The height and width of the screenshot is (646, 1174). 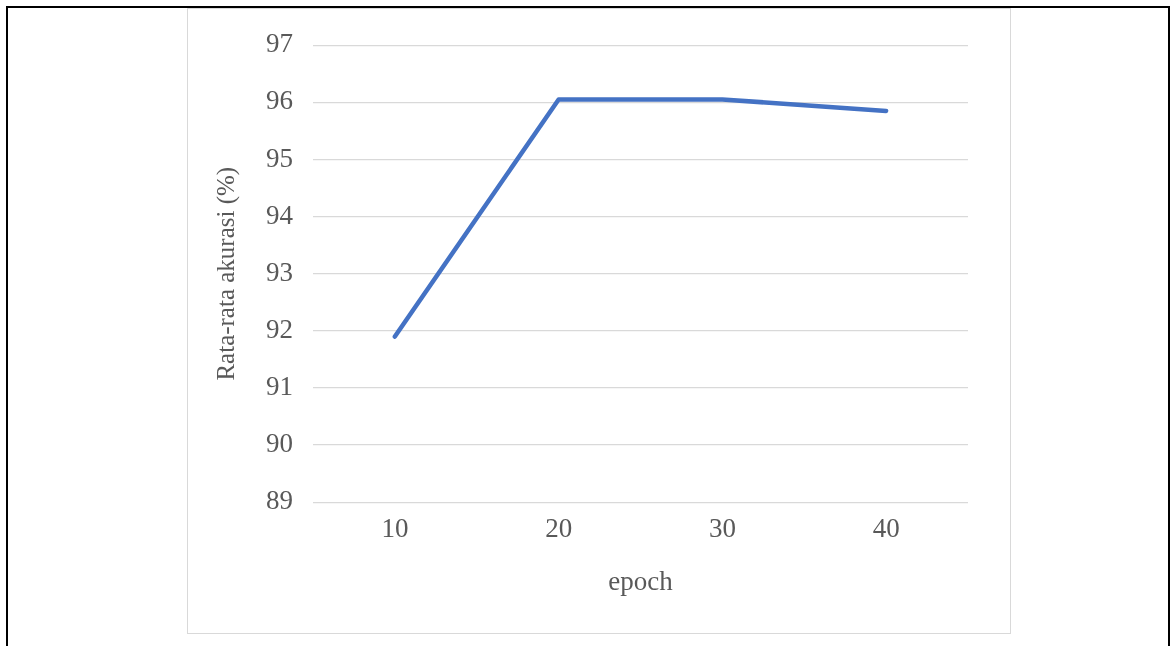 What do you see at coordinates (279, 443) in the screenshot?
I see `y-tick-label: 90` at bounding box center [279, 443].